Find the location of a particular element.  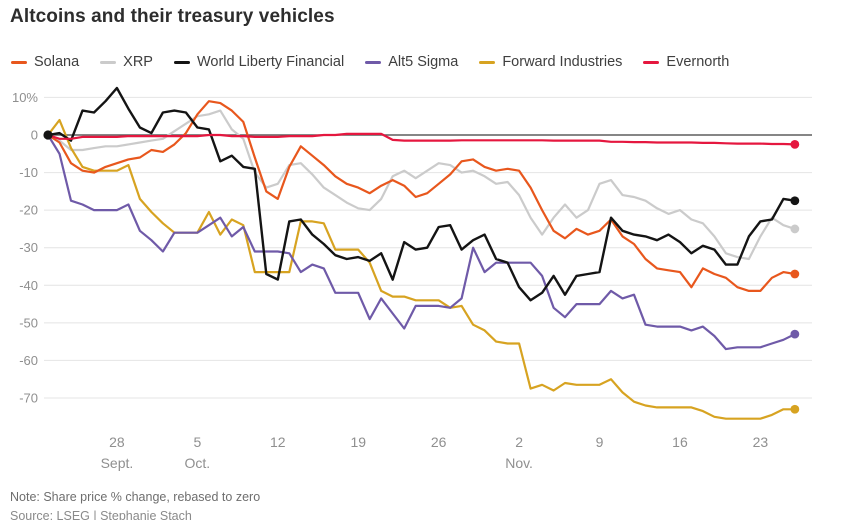

y-axis-label: -70 is located at coordinates (28, 397).